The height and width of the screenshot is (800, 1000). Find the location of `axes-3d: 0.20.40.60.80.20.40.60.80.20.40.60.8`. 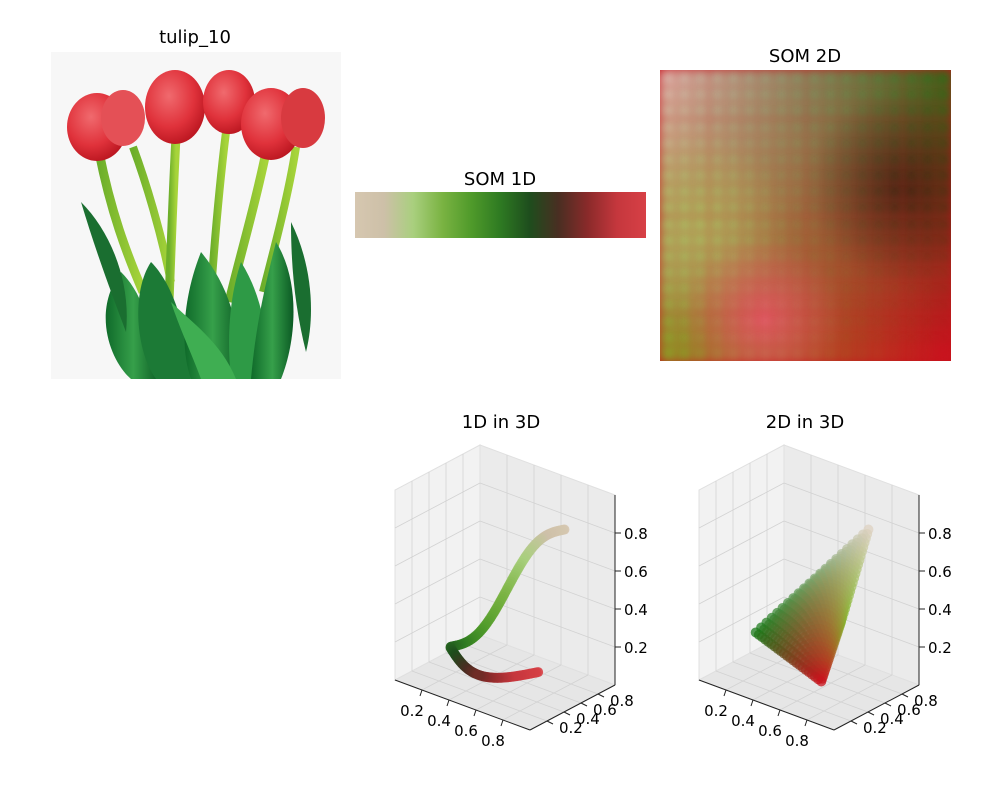

axes-3d: 0.20.40.60.80.20.40.60.80.20.40.60.8 is located at coordinates (520, 597).